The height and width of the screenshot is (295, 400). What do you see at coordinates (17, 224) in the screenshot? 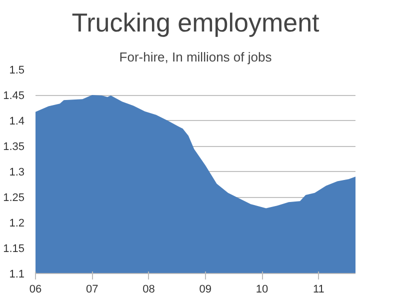
I see `y-tick-label: 1.2` at bounding box center [17, 224].